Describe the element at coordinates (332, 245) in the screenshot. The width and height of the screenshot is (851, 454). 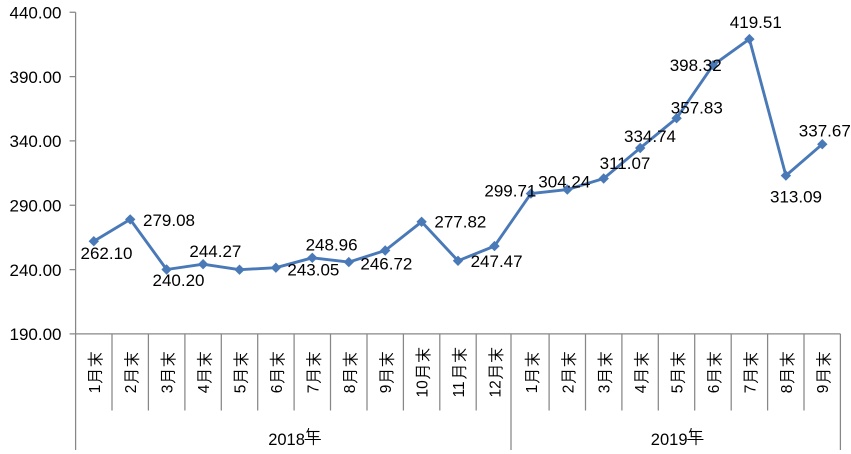
I see `svg-text: 248.96` at that location.